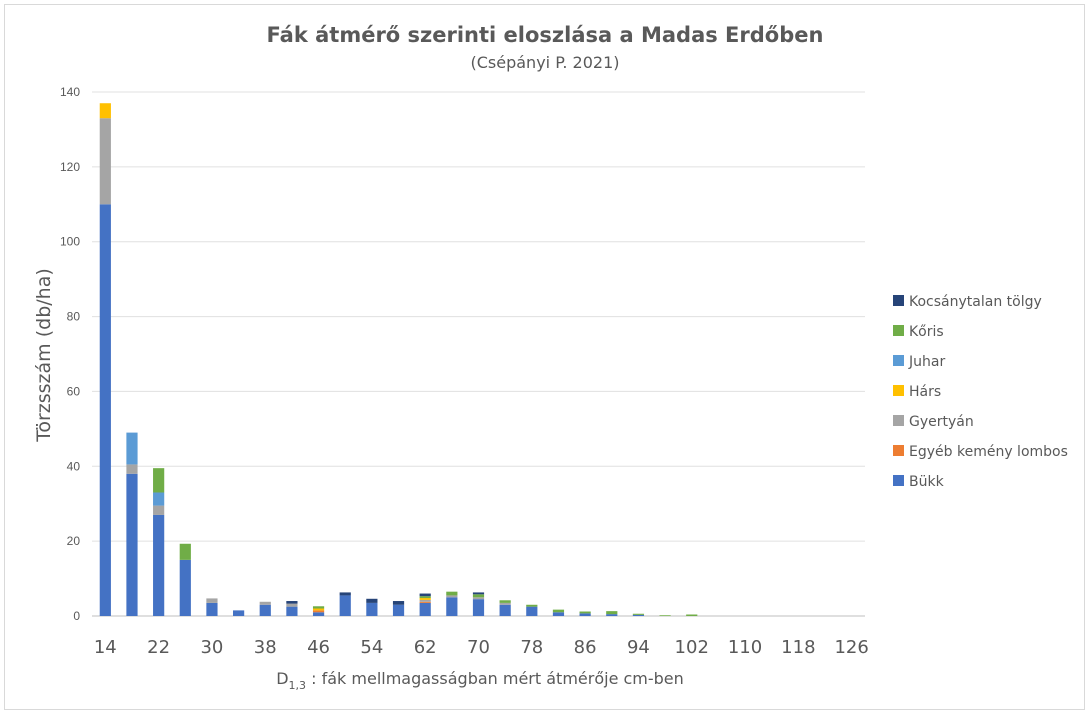  I want to click on x-tick-label: 102, so click(692, 647).